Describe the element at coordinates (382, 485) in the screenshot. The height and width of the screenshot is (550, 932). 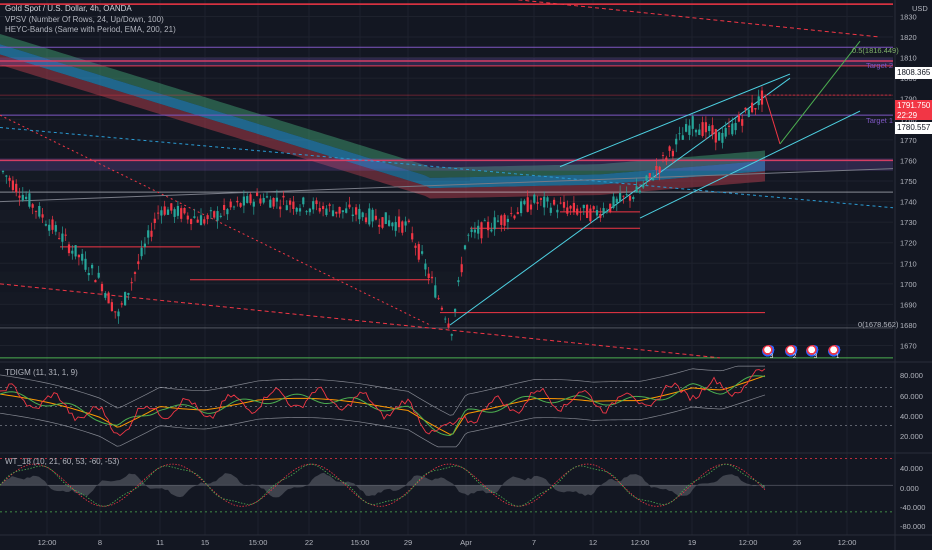
I see `wt-histogram` at that location.